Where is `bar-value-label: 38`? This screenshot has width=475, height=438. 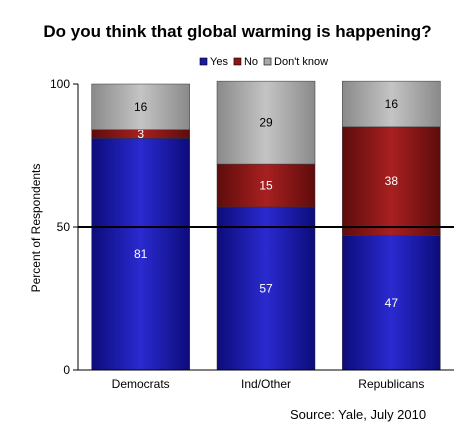 bar-value-label: 38 is located at coordinates (392, 181).